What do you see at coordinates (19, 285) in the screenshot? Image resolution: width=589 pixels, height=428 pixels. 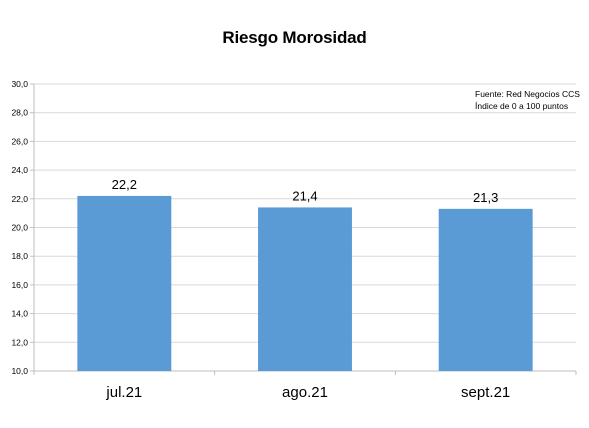 I see `y-tick-label: 16,0` at bounding box center [19, 285].